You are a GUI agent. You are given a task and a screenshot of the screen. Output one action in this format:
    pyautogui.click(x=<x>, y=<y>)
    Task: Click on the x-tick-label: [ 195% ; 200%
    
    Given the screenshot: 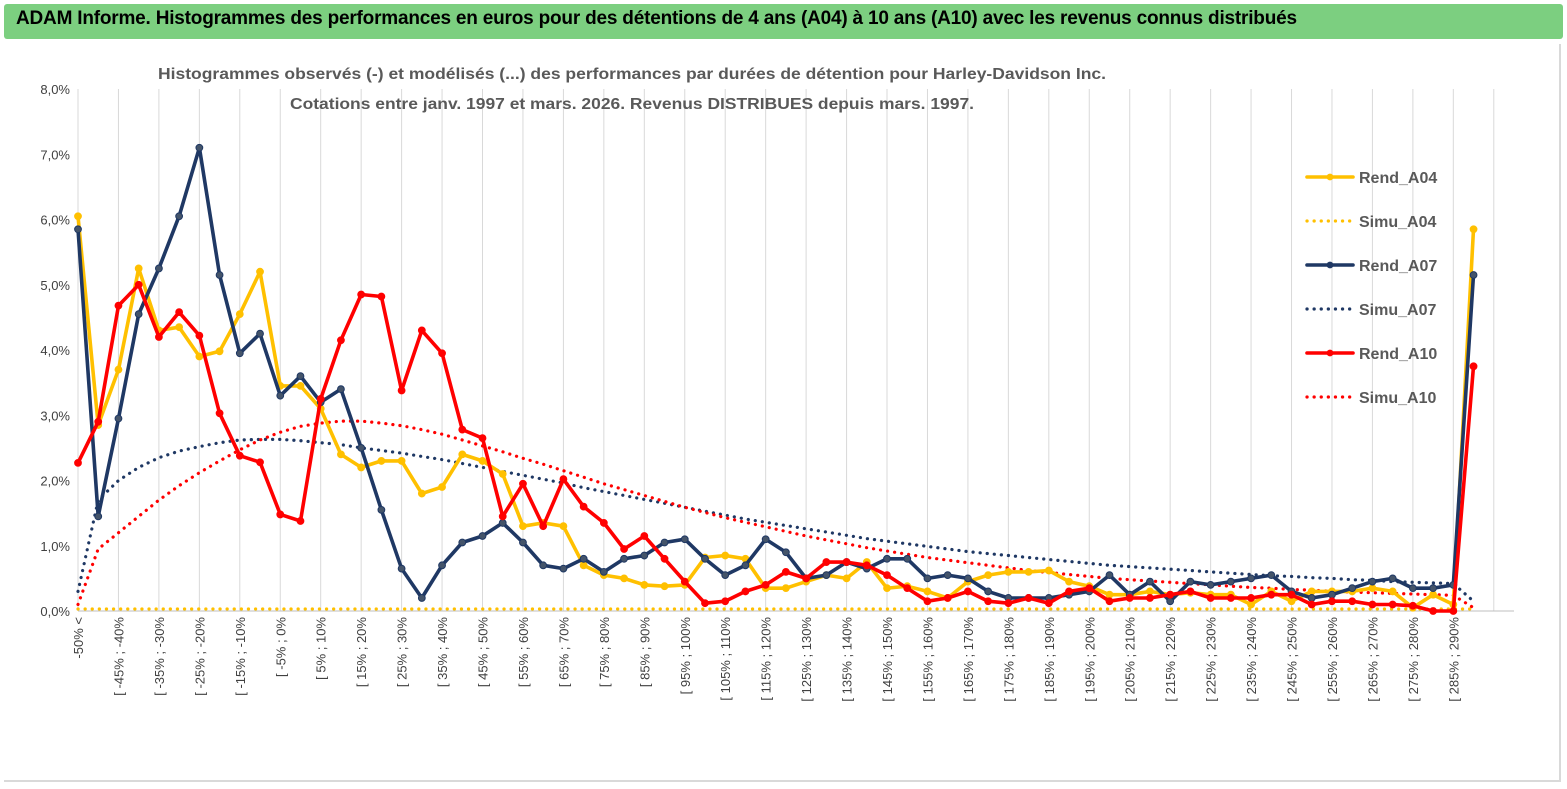 What is the action you would take?
    pyautogui.click(x=1089, y=659)
    